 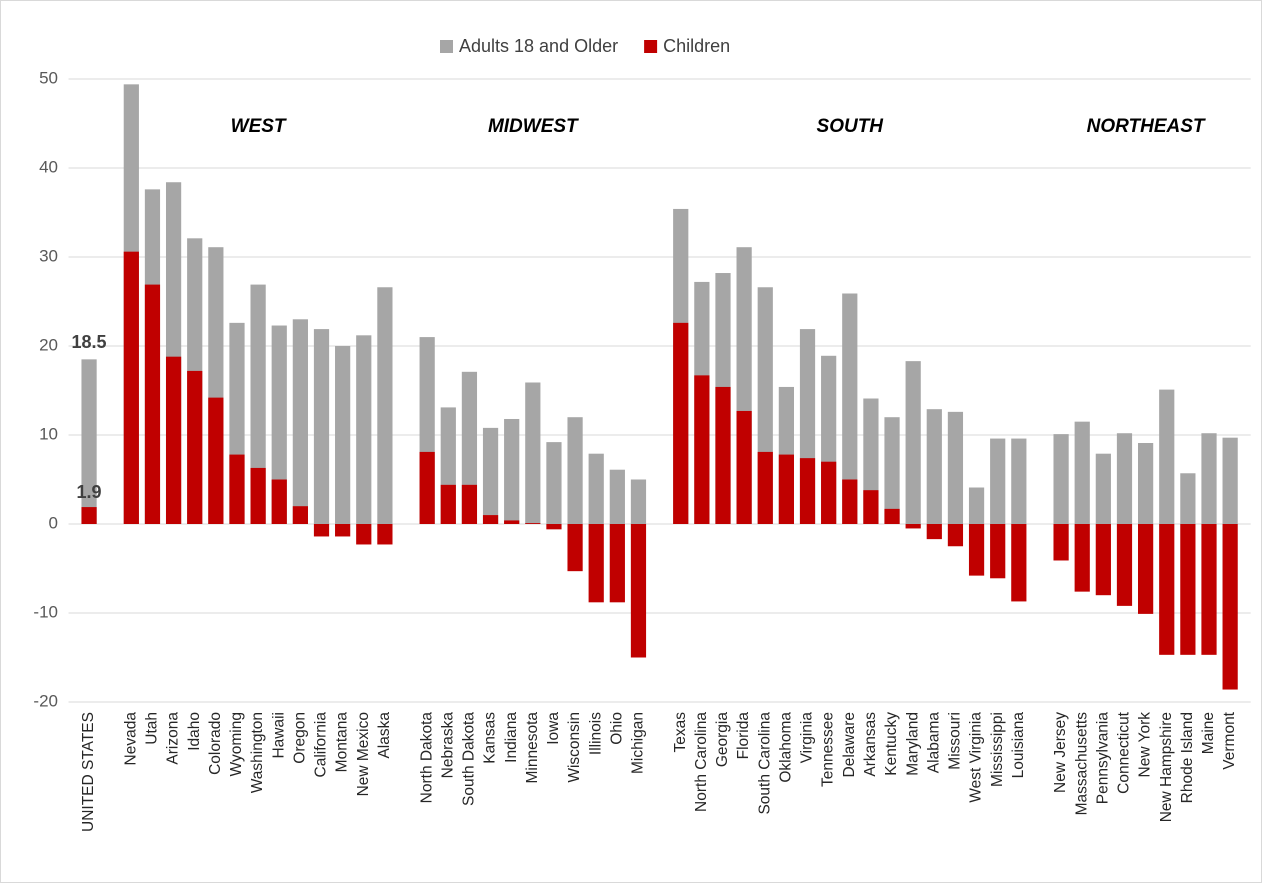 What do you see at coordinates (48, 255) in the screenshot?
I see `y-tick-label: 30` at bounding box center [48, 255].